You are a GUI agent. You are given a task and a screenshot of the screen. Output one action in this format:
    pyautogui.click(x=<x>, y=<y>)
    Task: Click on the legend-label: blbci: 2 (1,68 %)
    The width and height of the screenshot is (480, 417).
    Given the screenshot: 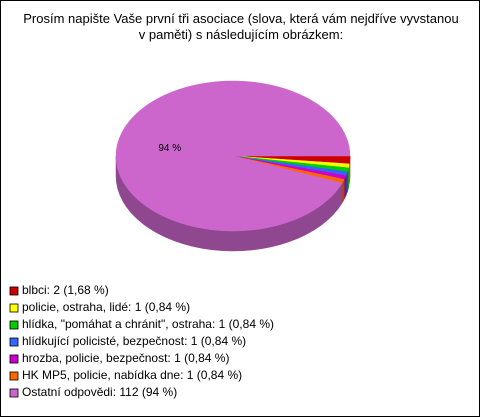 What is the action you would take?
    pyautogui.click(x=65, y=290)
    